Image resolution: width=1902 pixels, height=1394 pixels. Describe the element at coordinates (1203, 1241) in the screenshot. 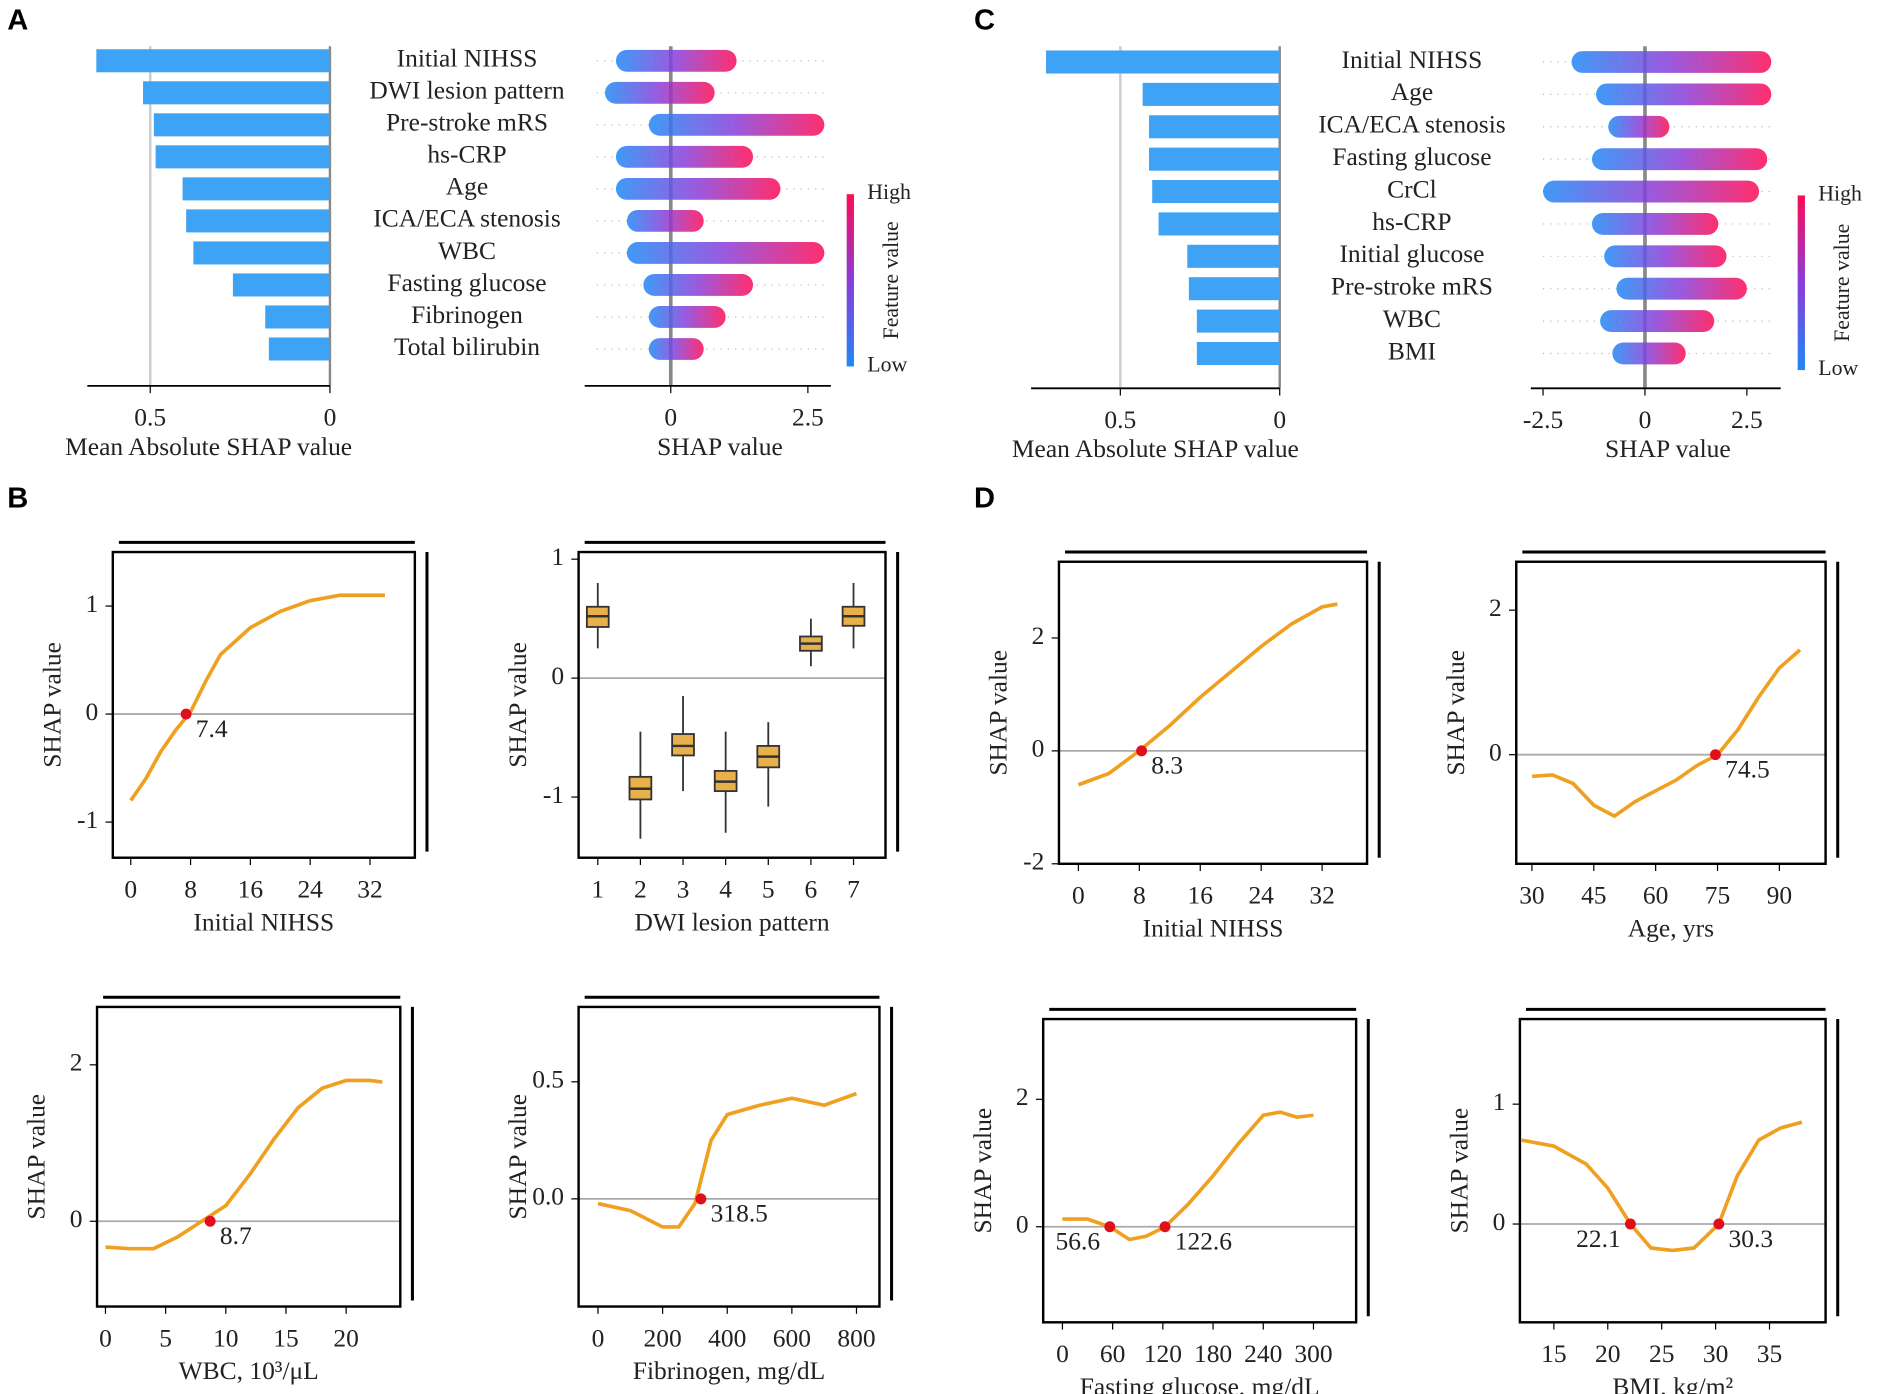

I see `threshold-label: 122.6` at that location.